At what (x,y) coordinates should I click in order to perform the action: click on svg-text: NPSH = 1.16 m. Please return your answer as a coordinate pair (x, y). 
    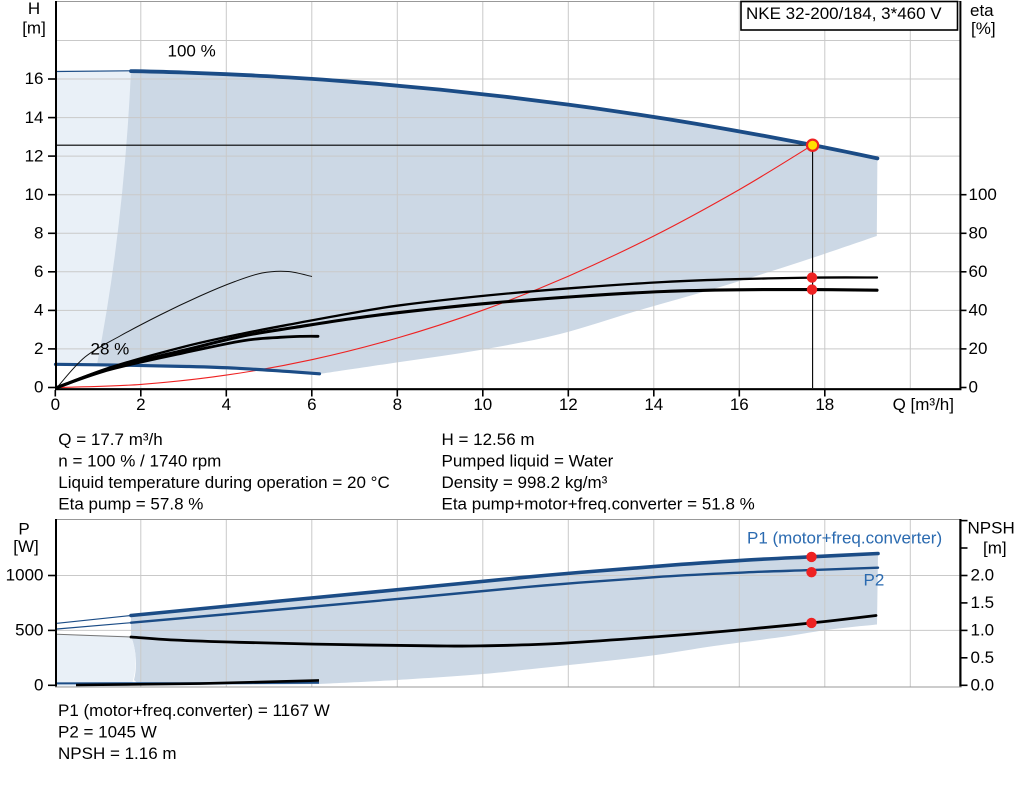
    Looking at the image, I should click on (117, 753).